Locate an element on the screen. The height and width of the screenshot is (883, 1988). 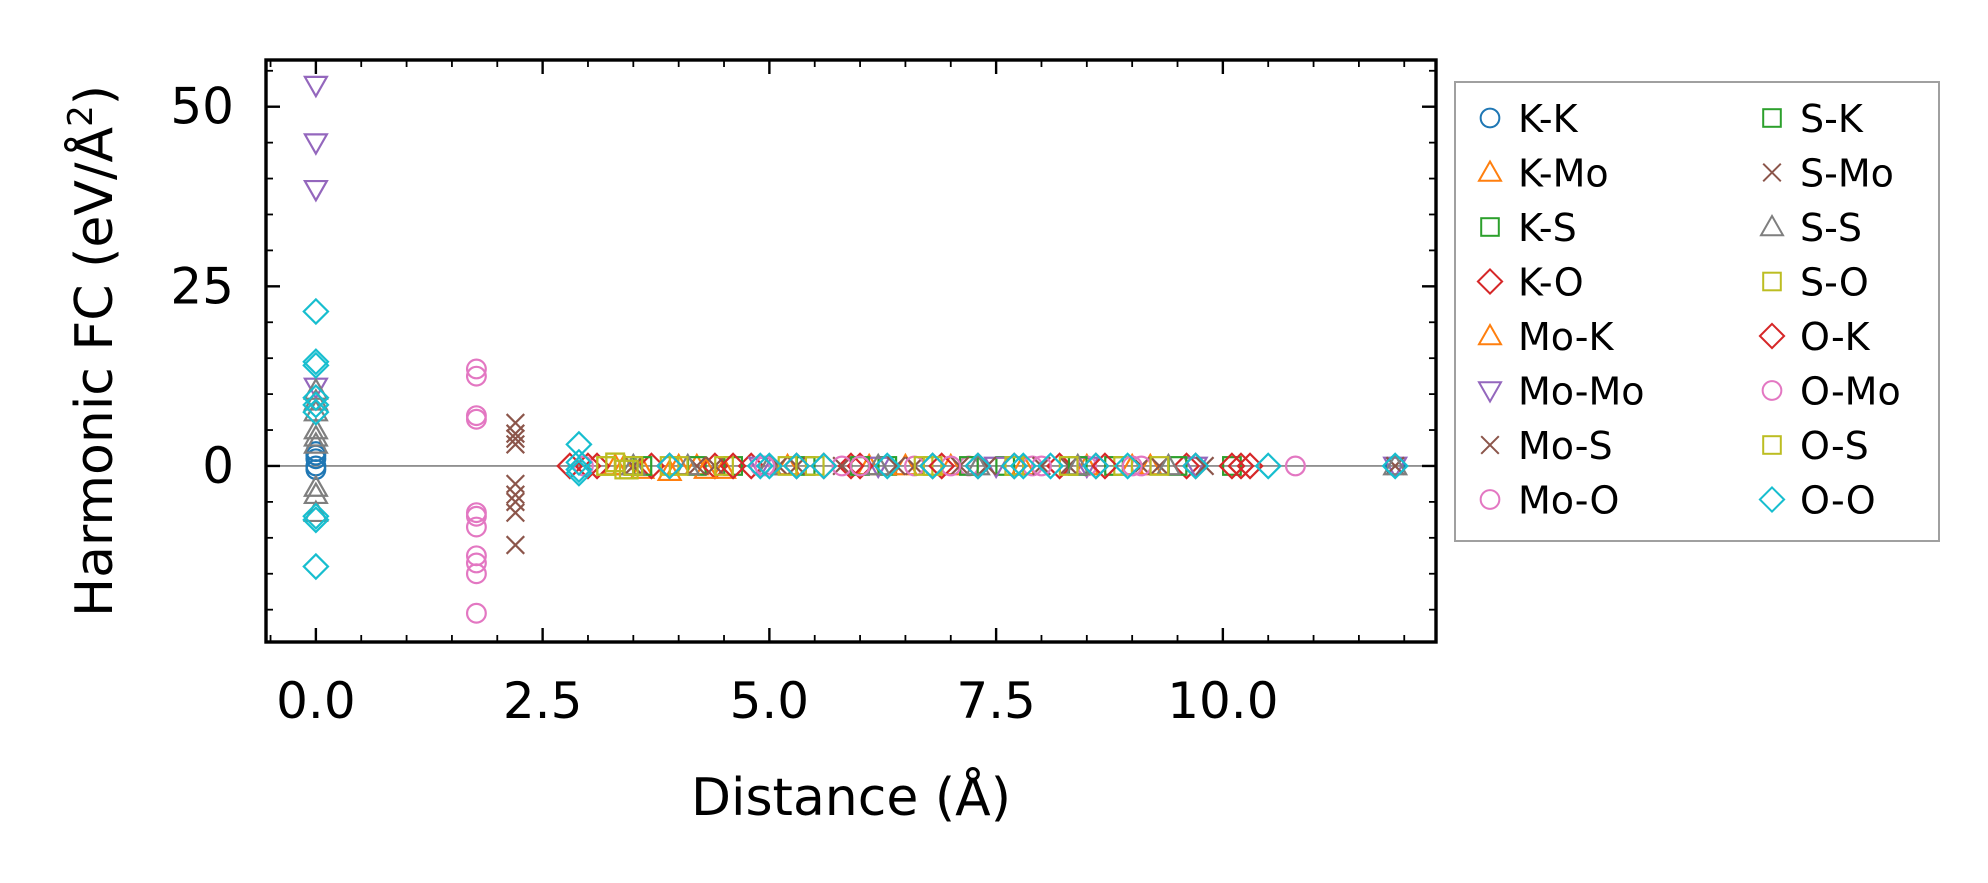
x-axis-label: Distance (Å) is located at coordinates (851, 797).